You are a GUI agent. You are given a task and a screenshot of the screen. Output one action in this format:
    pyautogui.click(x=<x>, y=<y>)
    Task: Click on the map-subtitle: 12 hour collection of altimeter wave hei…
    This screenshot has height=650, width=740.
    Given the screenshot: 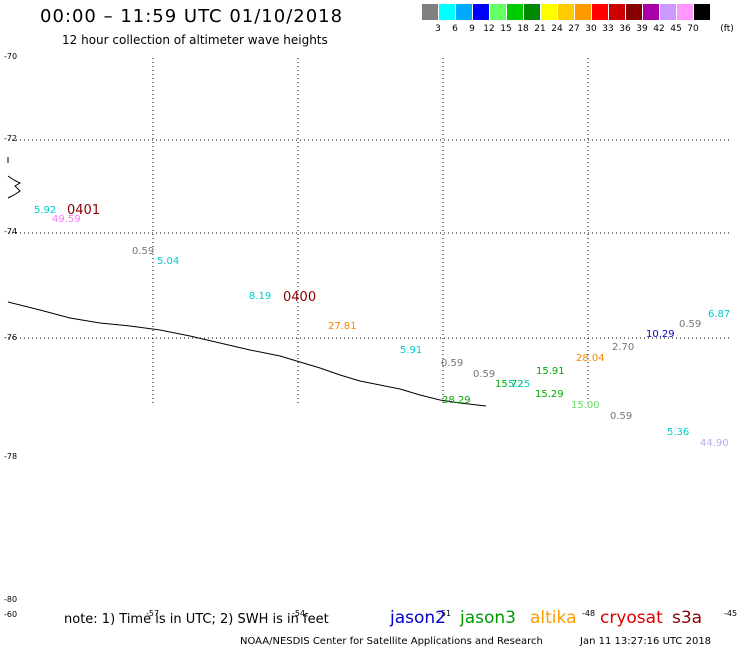 What is the action you would take?
    pyautogui.click(x=195, y=40)
    